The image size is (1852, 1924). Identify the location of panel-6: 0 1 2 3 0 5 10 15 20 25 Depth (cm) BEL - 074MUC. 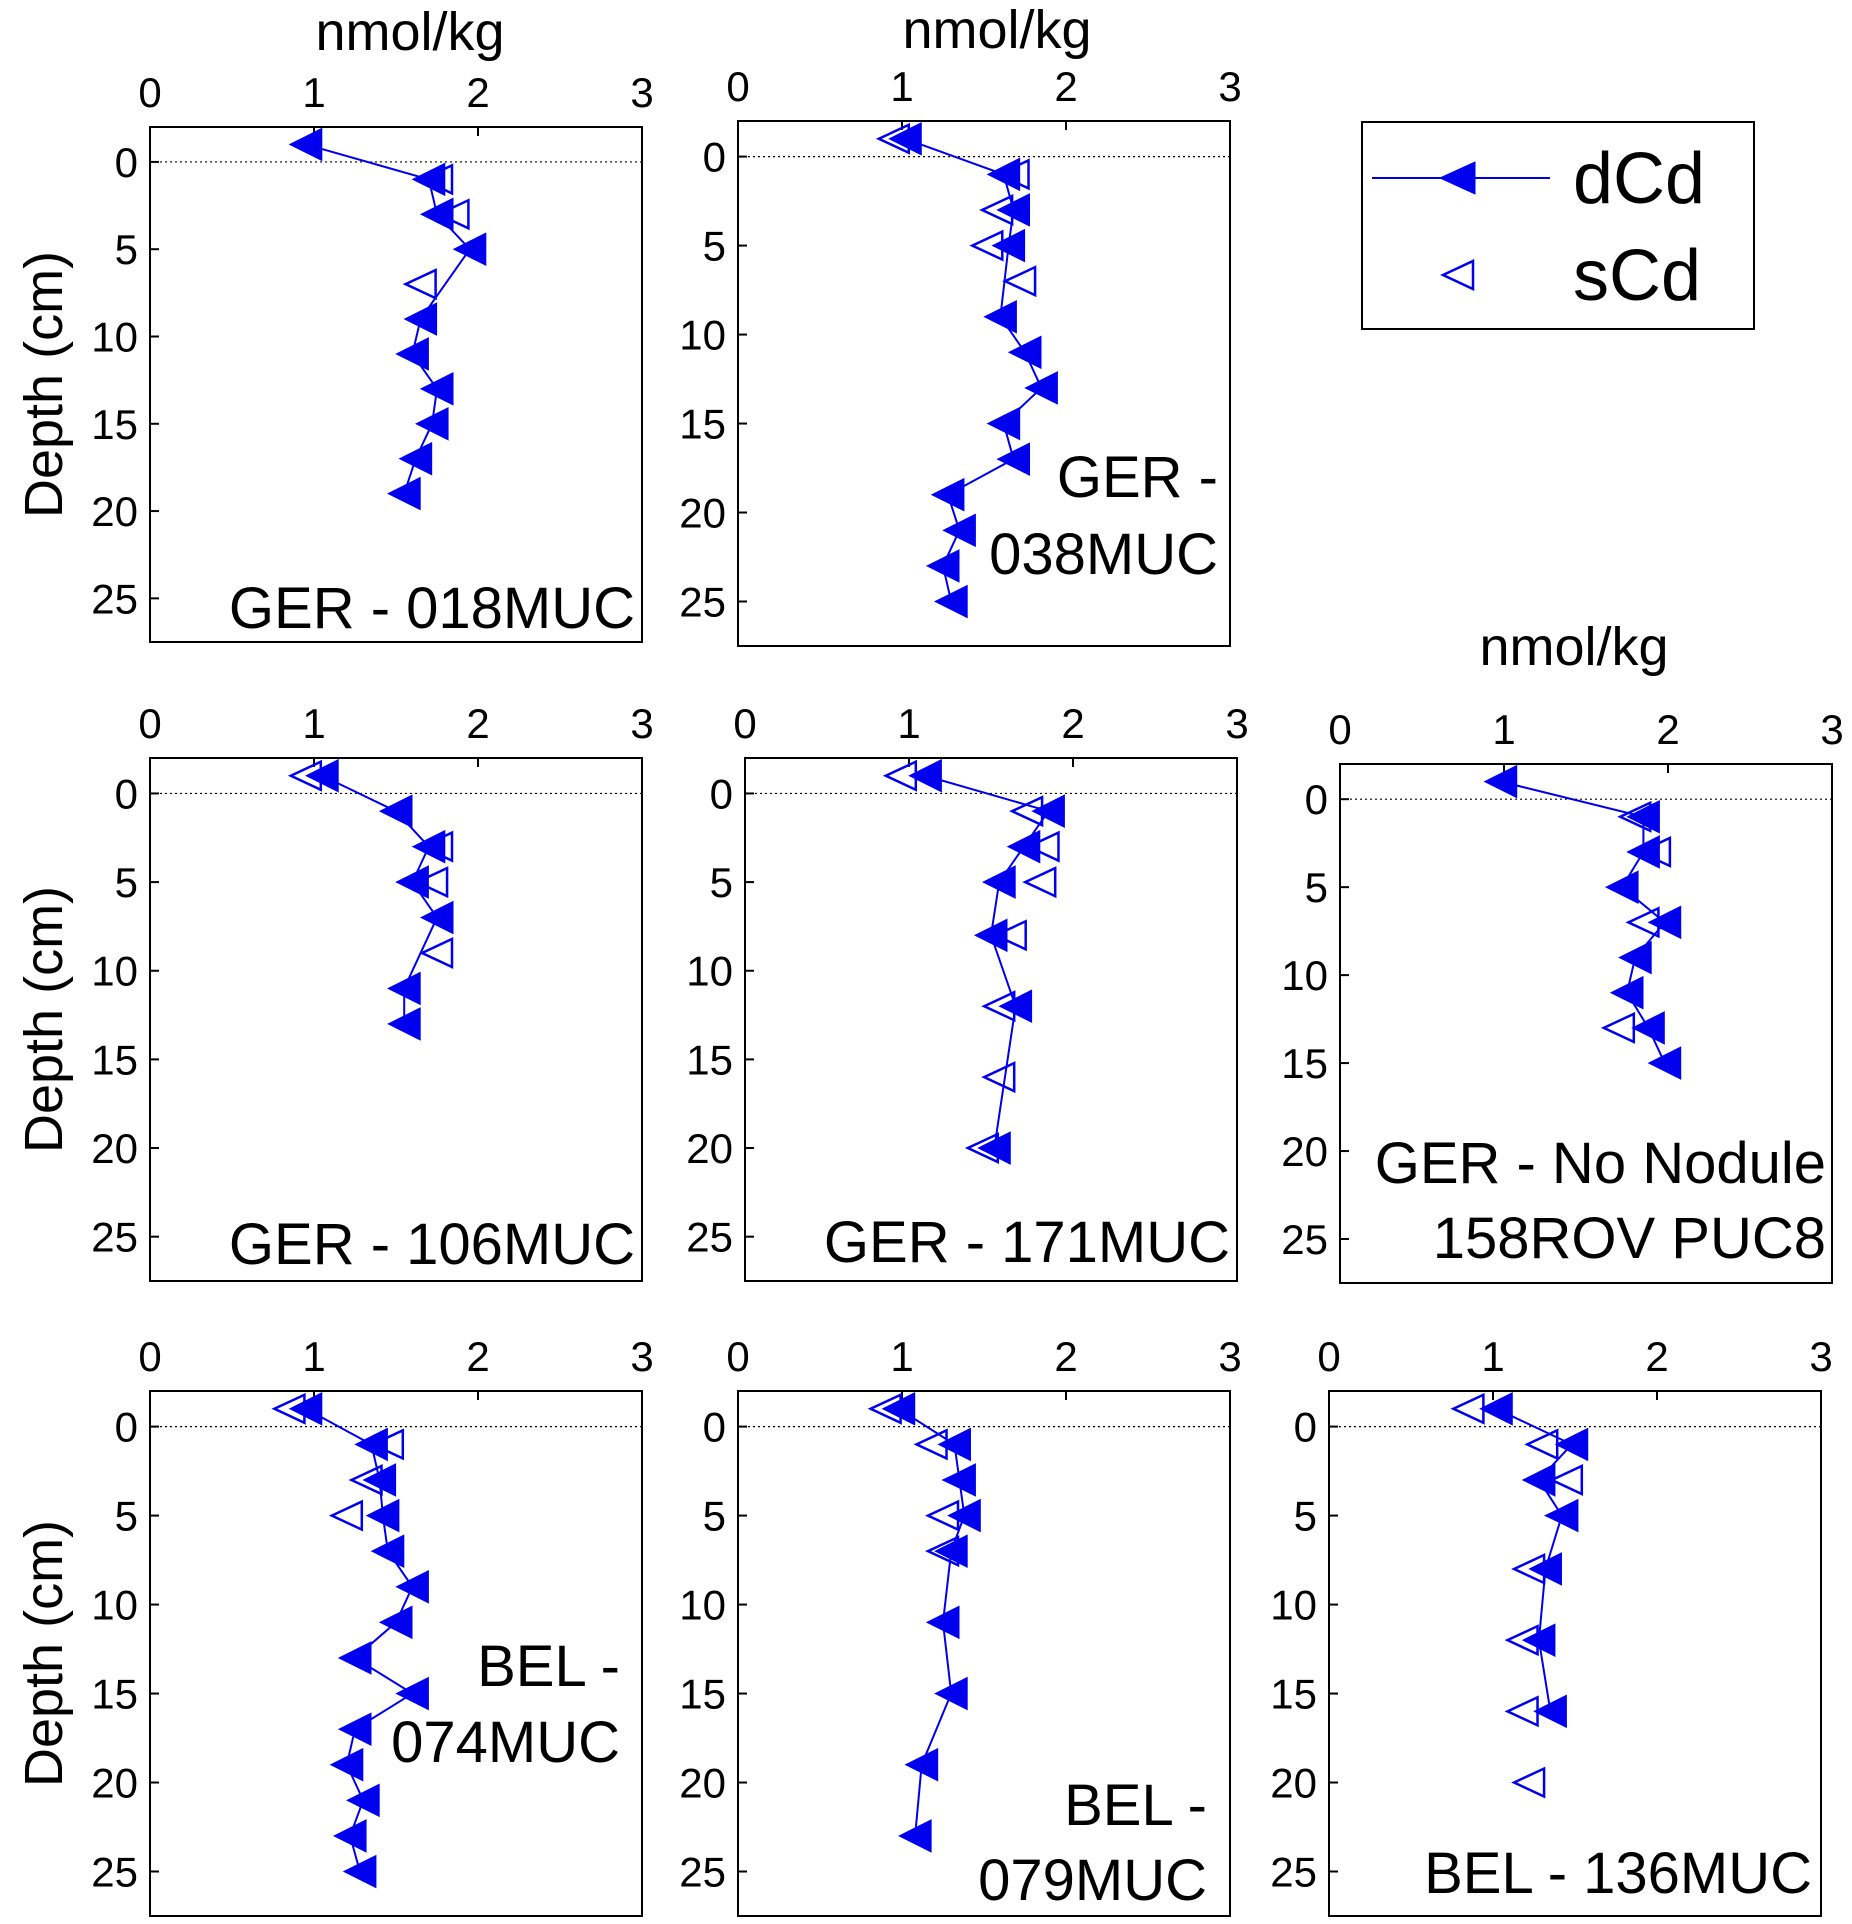
(334, 1625).